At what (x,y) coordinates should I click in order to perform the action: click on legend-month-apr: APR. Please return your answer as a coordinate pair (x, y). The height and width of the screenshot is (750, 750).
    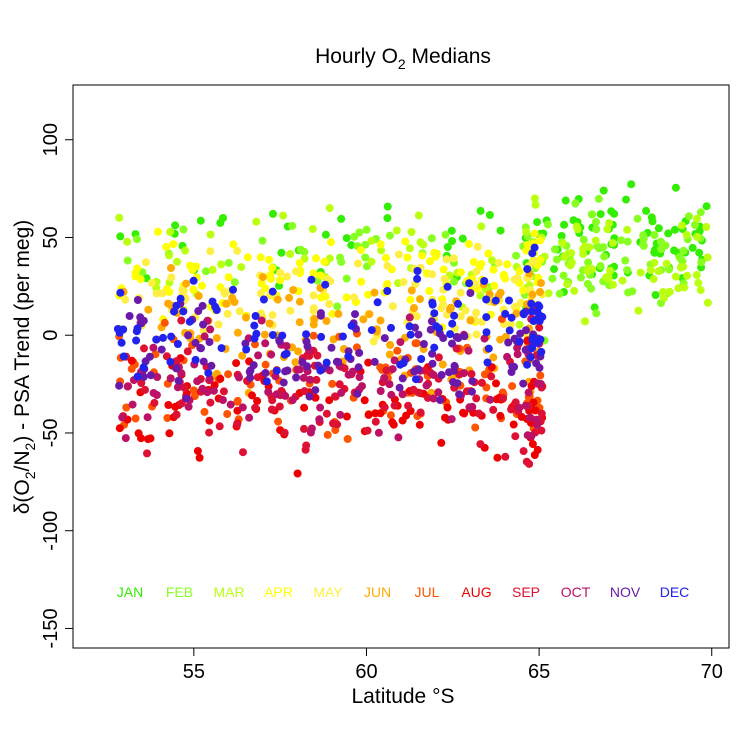
    Looking at the image, I should click on (278, 592).